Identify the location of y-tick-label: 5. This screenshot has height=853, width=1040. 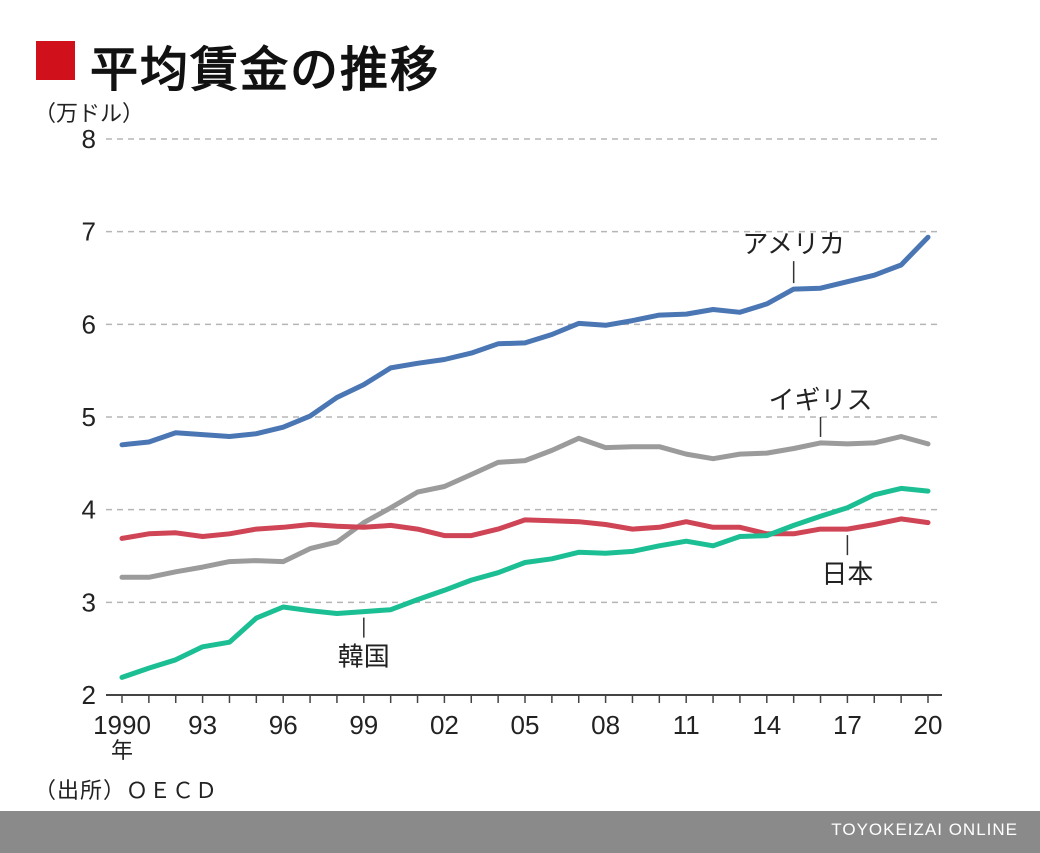
(89, 417).